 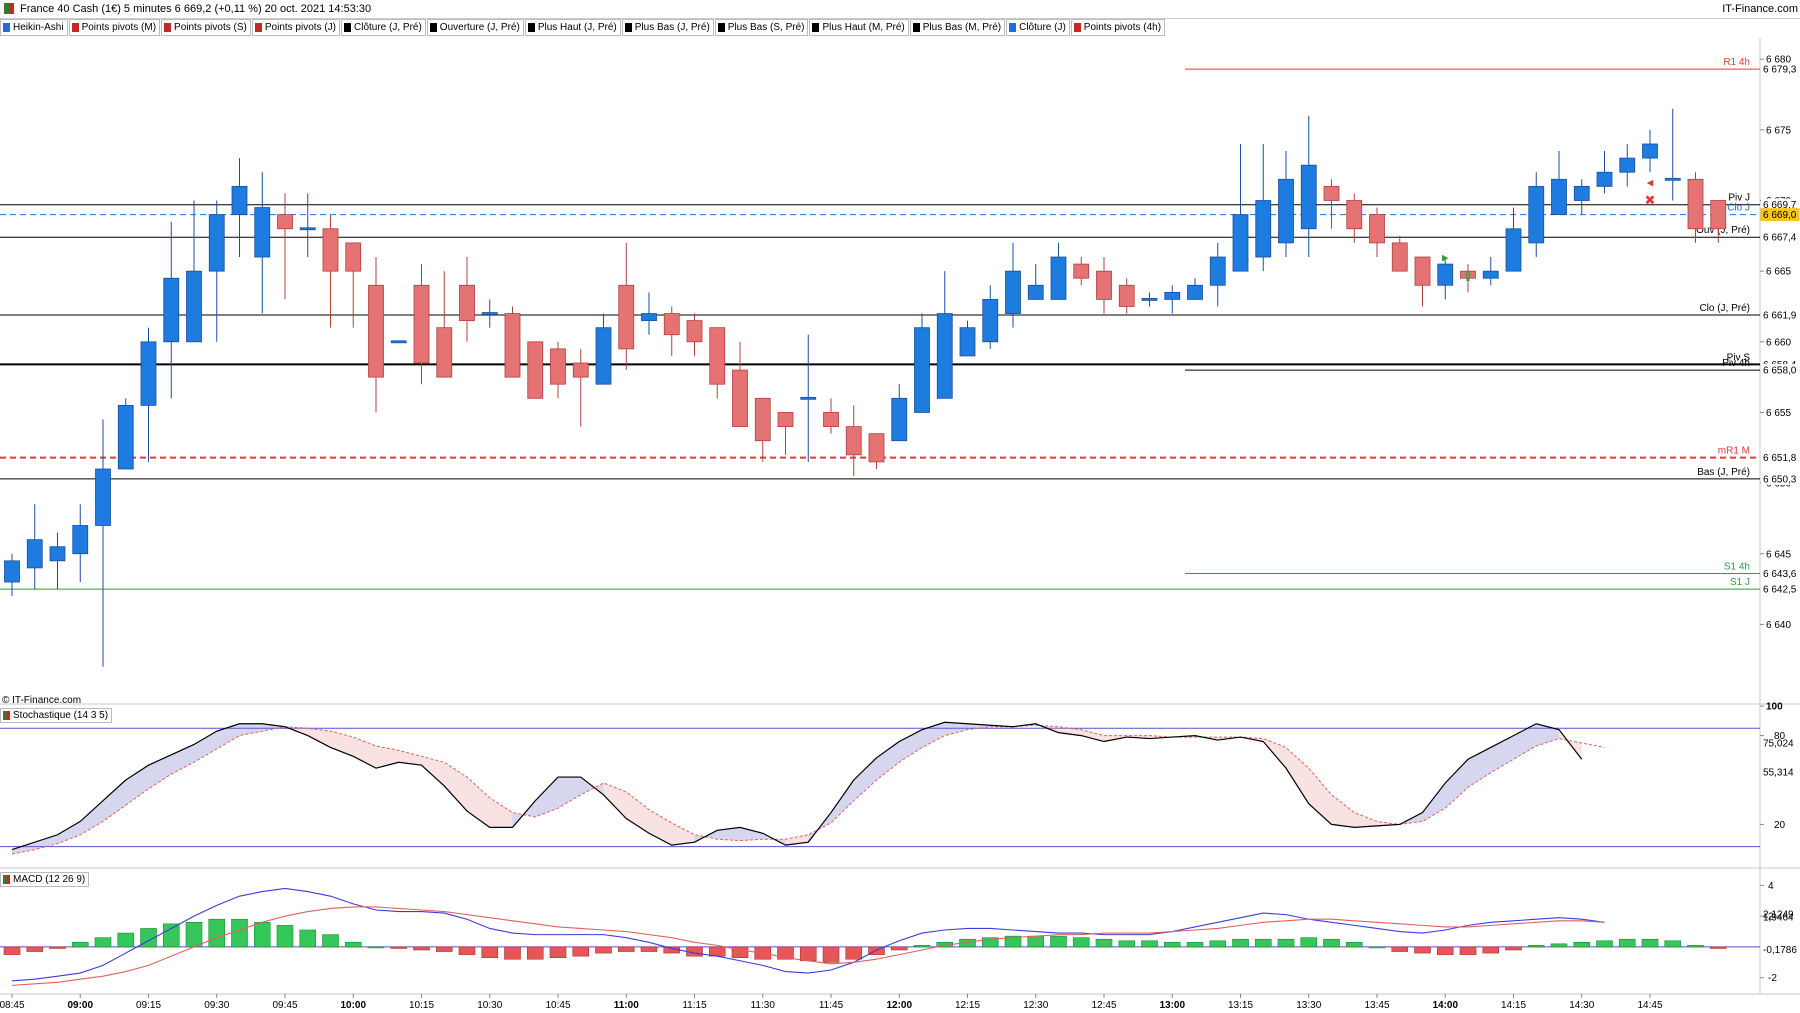 I want to click on stochastic-value-tag: 75,024, so click(x=1778, y=743).